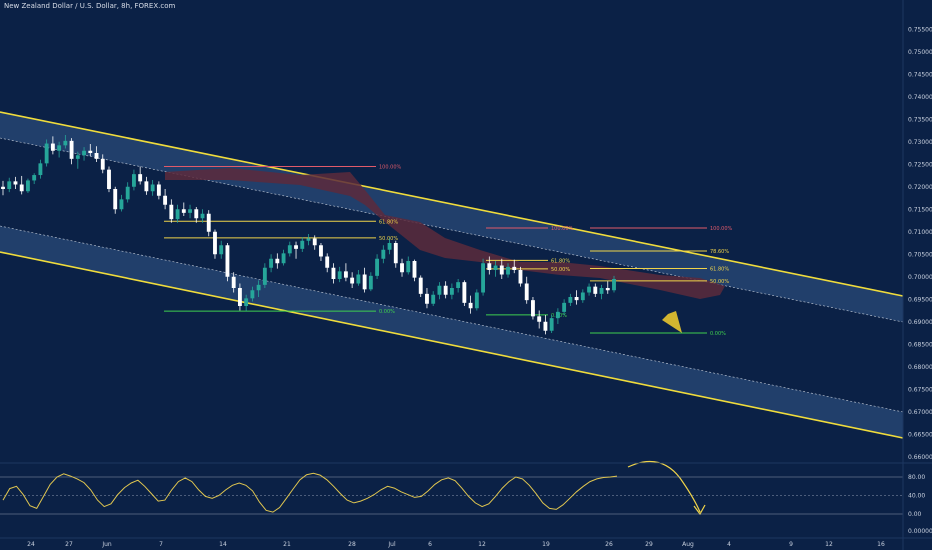 This screenshot has height=550, width=932. What do you see at coordinates (920, 434) in the screenshot?
I see `price-tick-label: 0.66500` at bounding box center [920, 434].